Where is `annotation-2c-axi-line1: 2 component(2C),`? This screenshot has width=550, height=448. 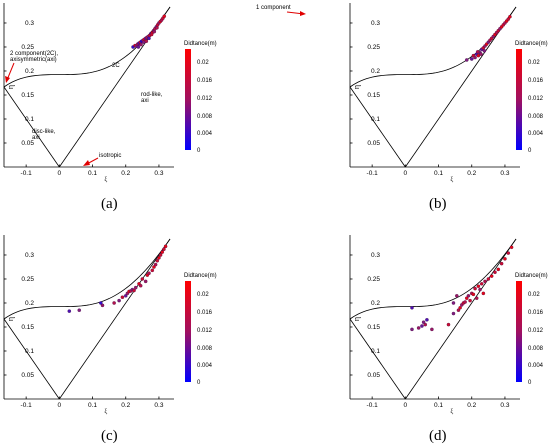 annotation-2c-axi-line1: 2 component(2C), is located at coordinates (34, 54).